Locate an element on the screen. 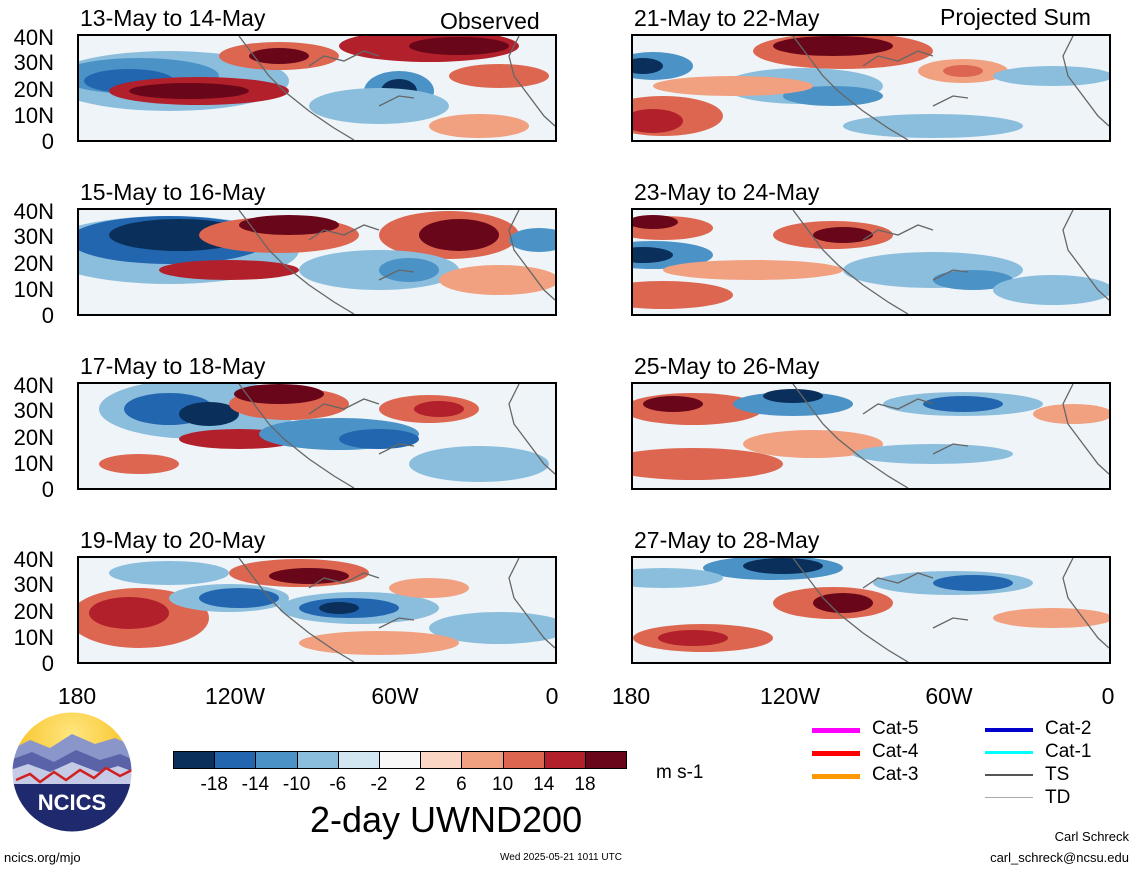 The width and height of the screenshot is (1135, 871). x-tick: 0 is located at coordinates (552, 696).